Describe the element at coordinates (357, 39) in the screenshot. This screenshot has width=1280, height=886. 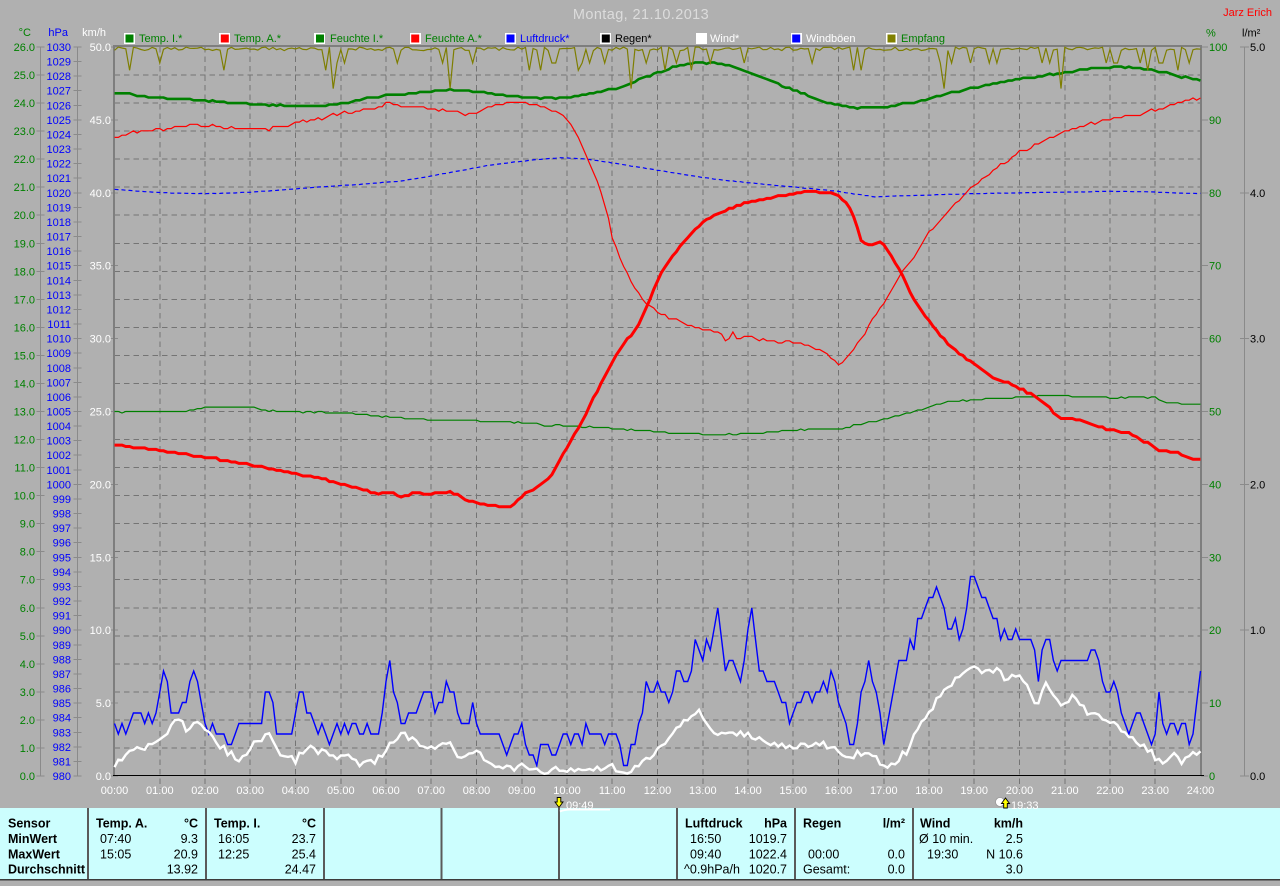
I see `svg-text: Feuchte I.*` at that location.